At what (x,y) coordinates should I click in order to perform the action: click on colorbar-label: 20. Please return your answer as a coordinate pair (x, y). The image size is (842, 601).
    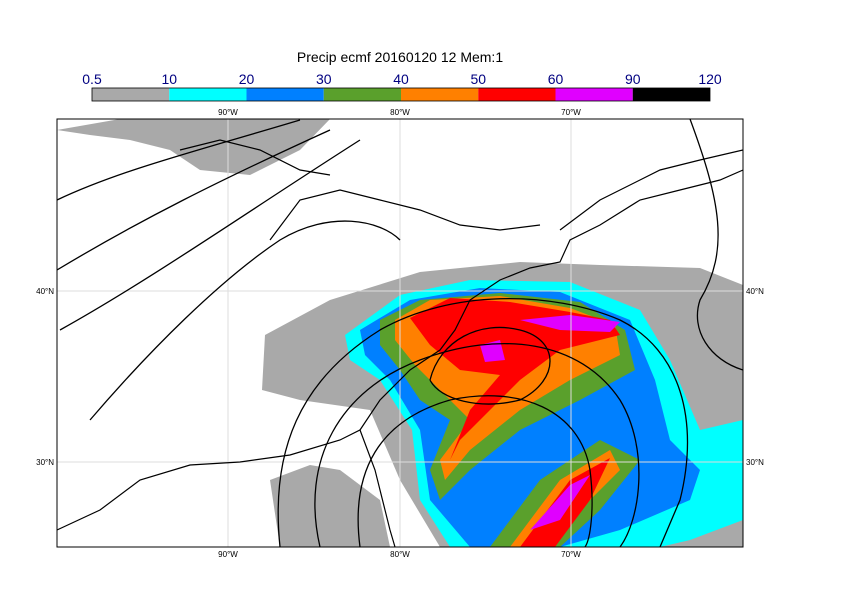
    Looking at the image, I should click on (247, 79).